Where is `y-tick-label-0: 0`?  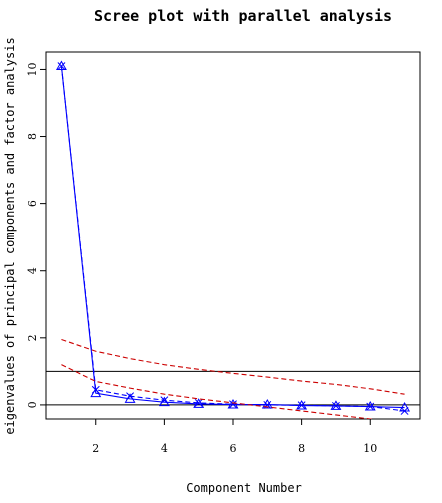 y-tick-label-0: 0 is located at coordinates (32, 404).